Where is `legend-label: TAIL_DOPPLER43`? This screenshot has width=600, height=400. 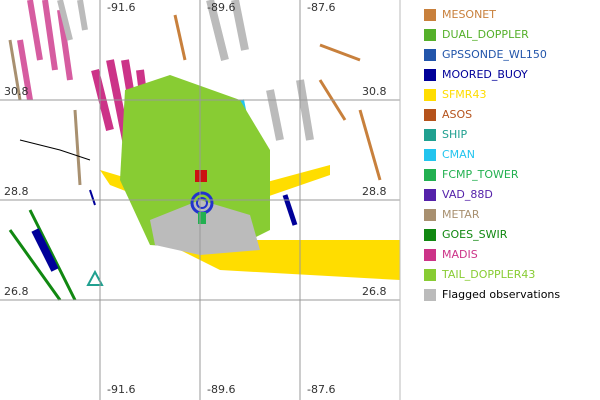
legend-label: TAIL_DOPPLER43 is located at coordinates (488, 274).